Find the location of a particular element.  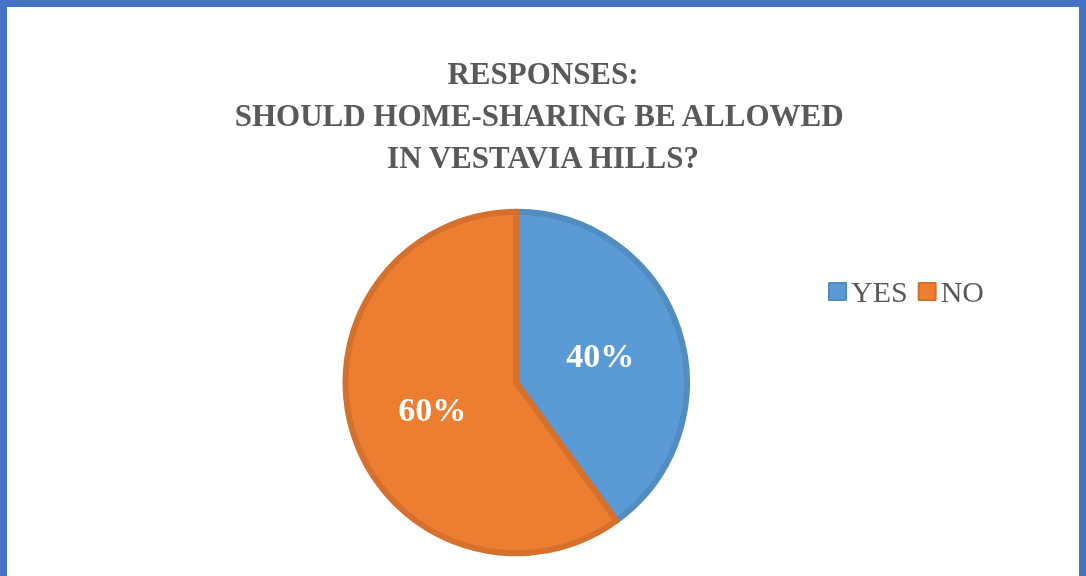

chart-title: RESPONSES: SHOULD HOME-SHARING BE ALLOWED IN VESTAVIA HILLS? is located at coordinates (543, 115).